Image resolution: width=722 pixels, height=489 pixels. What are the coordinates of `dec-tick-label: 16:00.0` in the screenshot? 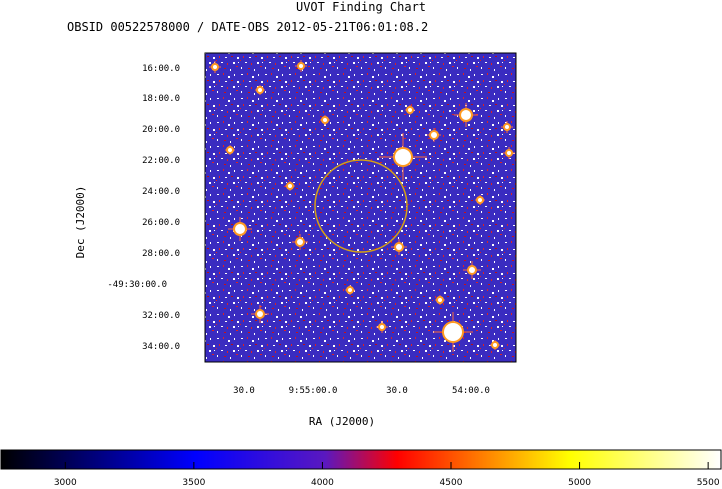 It's located at (161, 69).